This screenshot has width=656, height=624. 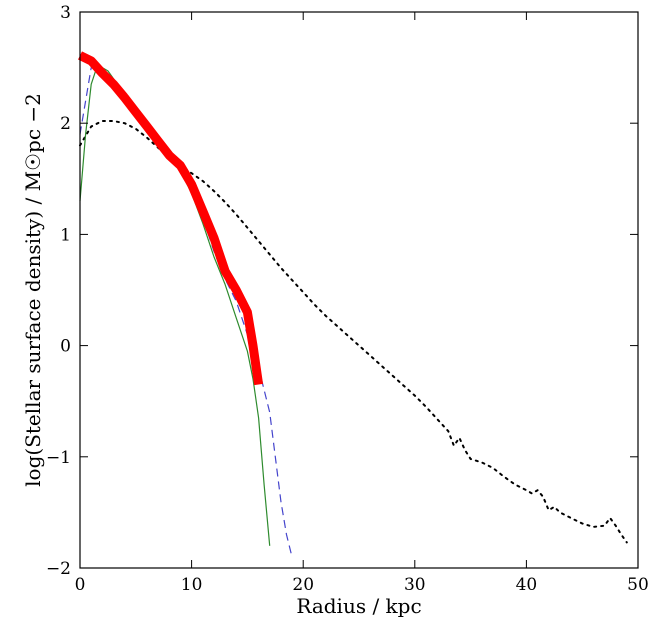 I want to click on x-tick-label: 40, so click(x=527, y=585).